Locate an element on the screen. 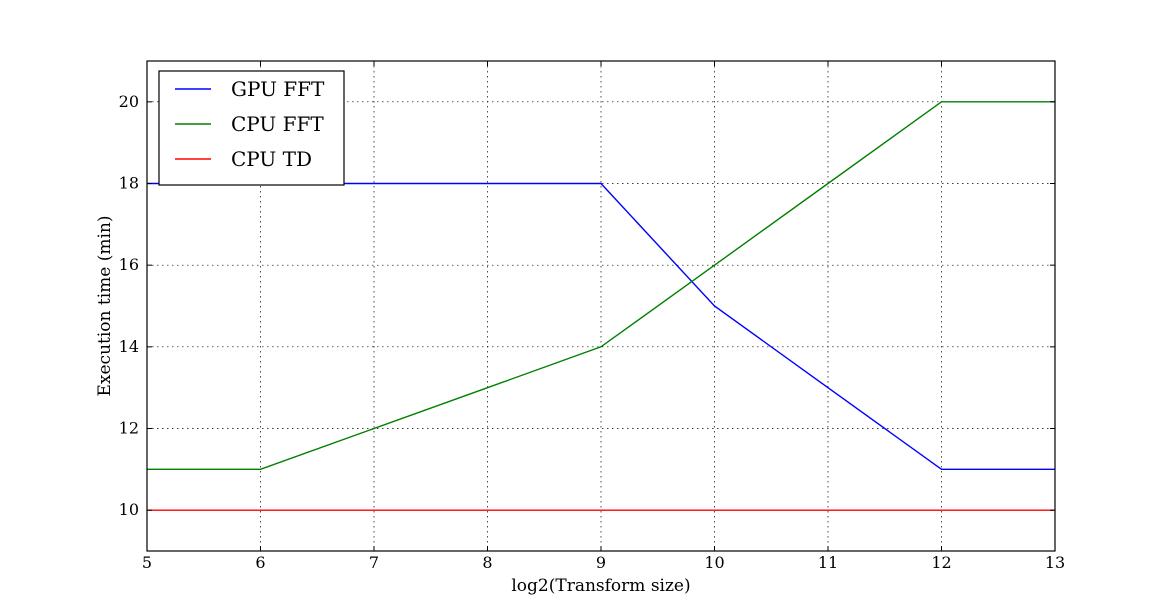 Image resolution: width=1172 pixels, height=612 pixels. x-tick-label: 10 is located at coordinates (714, 562).